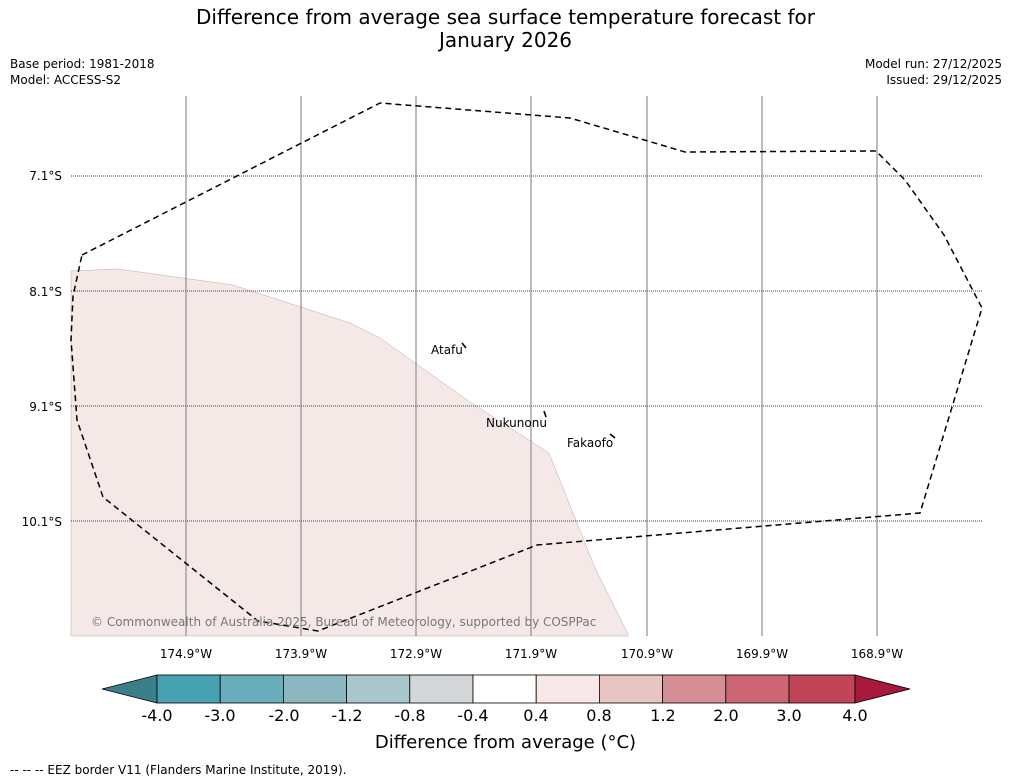 This screenshot has width=1011, height=781. Describe the element at coordinates (416, 654) in the screenshot. I see `lon-label: 172.9°W` at that location.